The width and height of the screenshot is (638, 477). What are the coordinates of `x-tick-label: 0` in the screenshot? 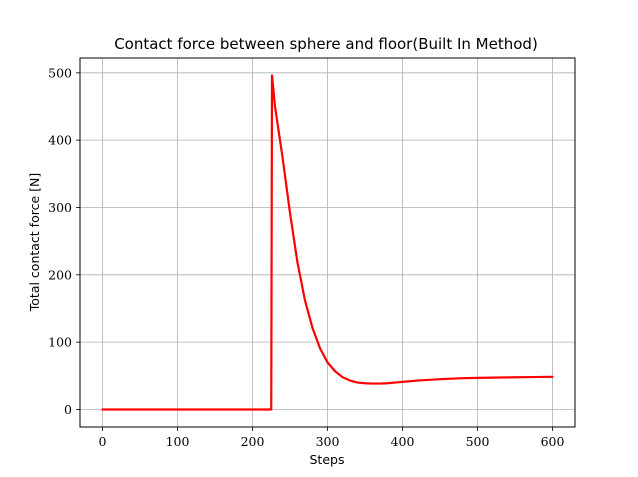 It's located at (103, 441).